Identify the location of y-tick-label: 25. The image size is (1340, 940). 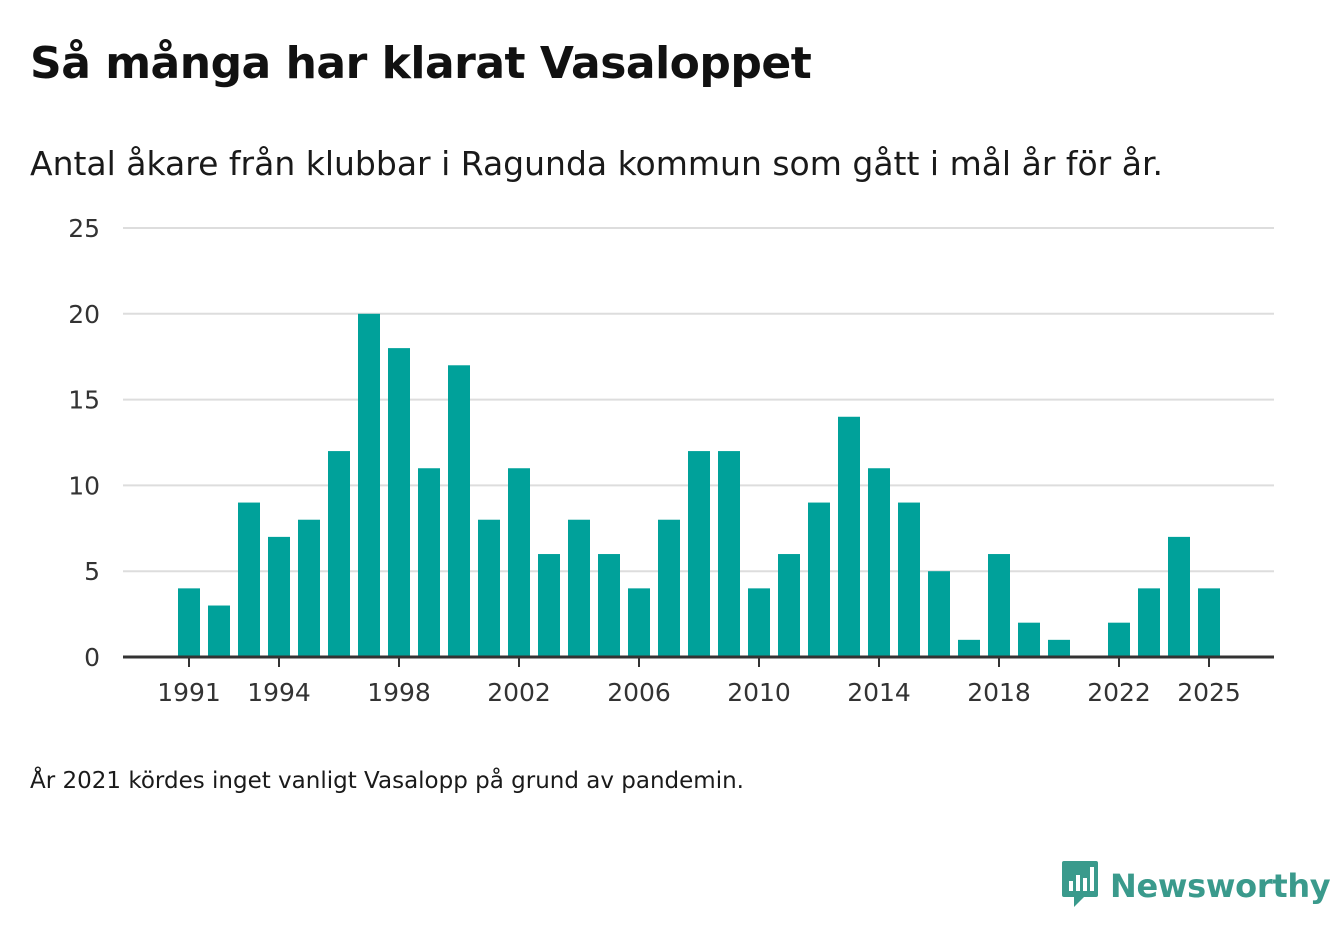
(84, 228).